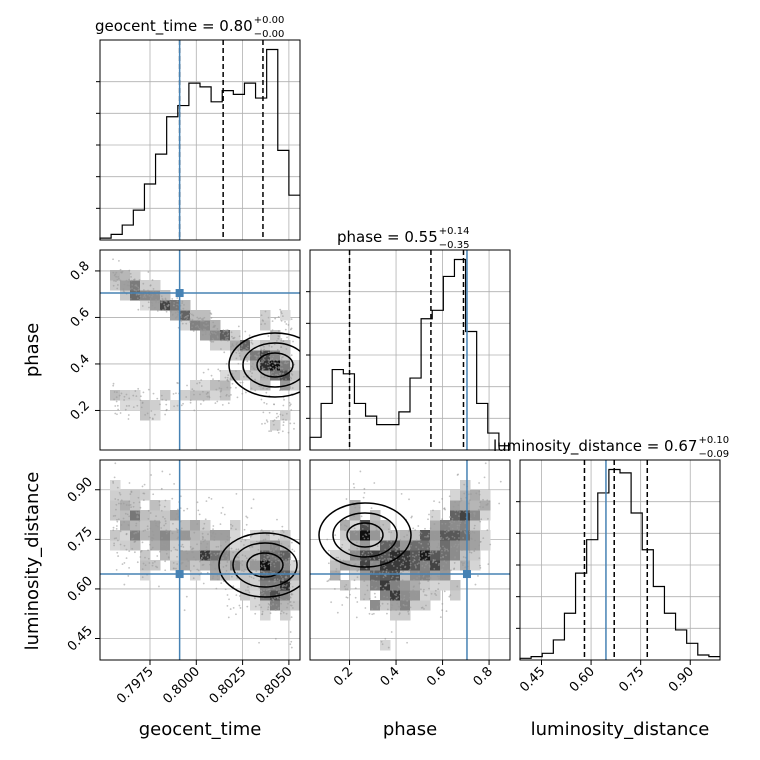  I want to click on x-tick-label: 0.8000, so click(181, 685).